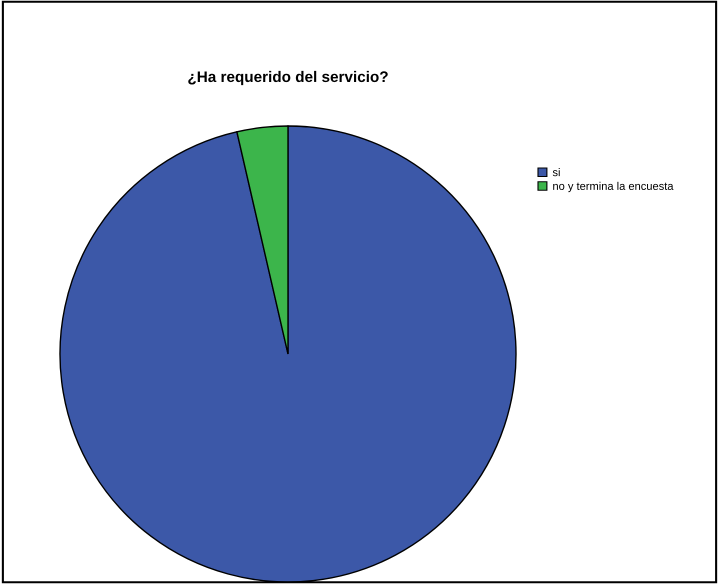  I want to click on legend-label: si, so click(556, 172).